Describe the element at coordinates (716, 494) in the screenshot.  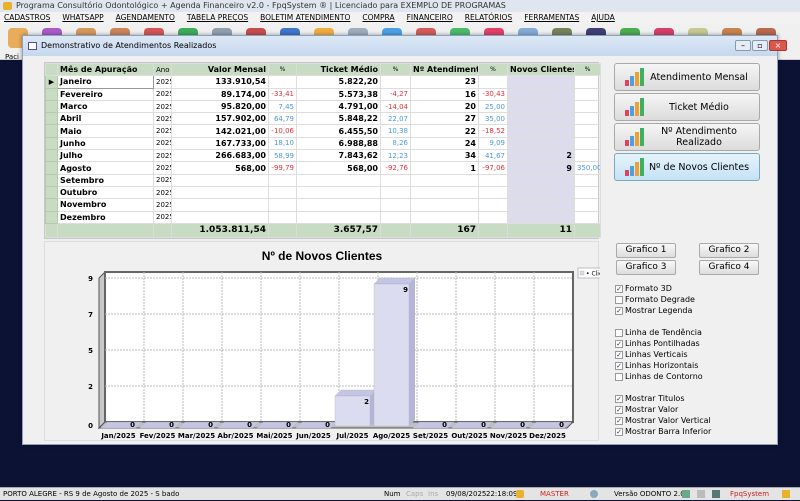
I see `monitor-icon` at that location.